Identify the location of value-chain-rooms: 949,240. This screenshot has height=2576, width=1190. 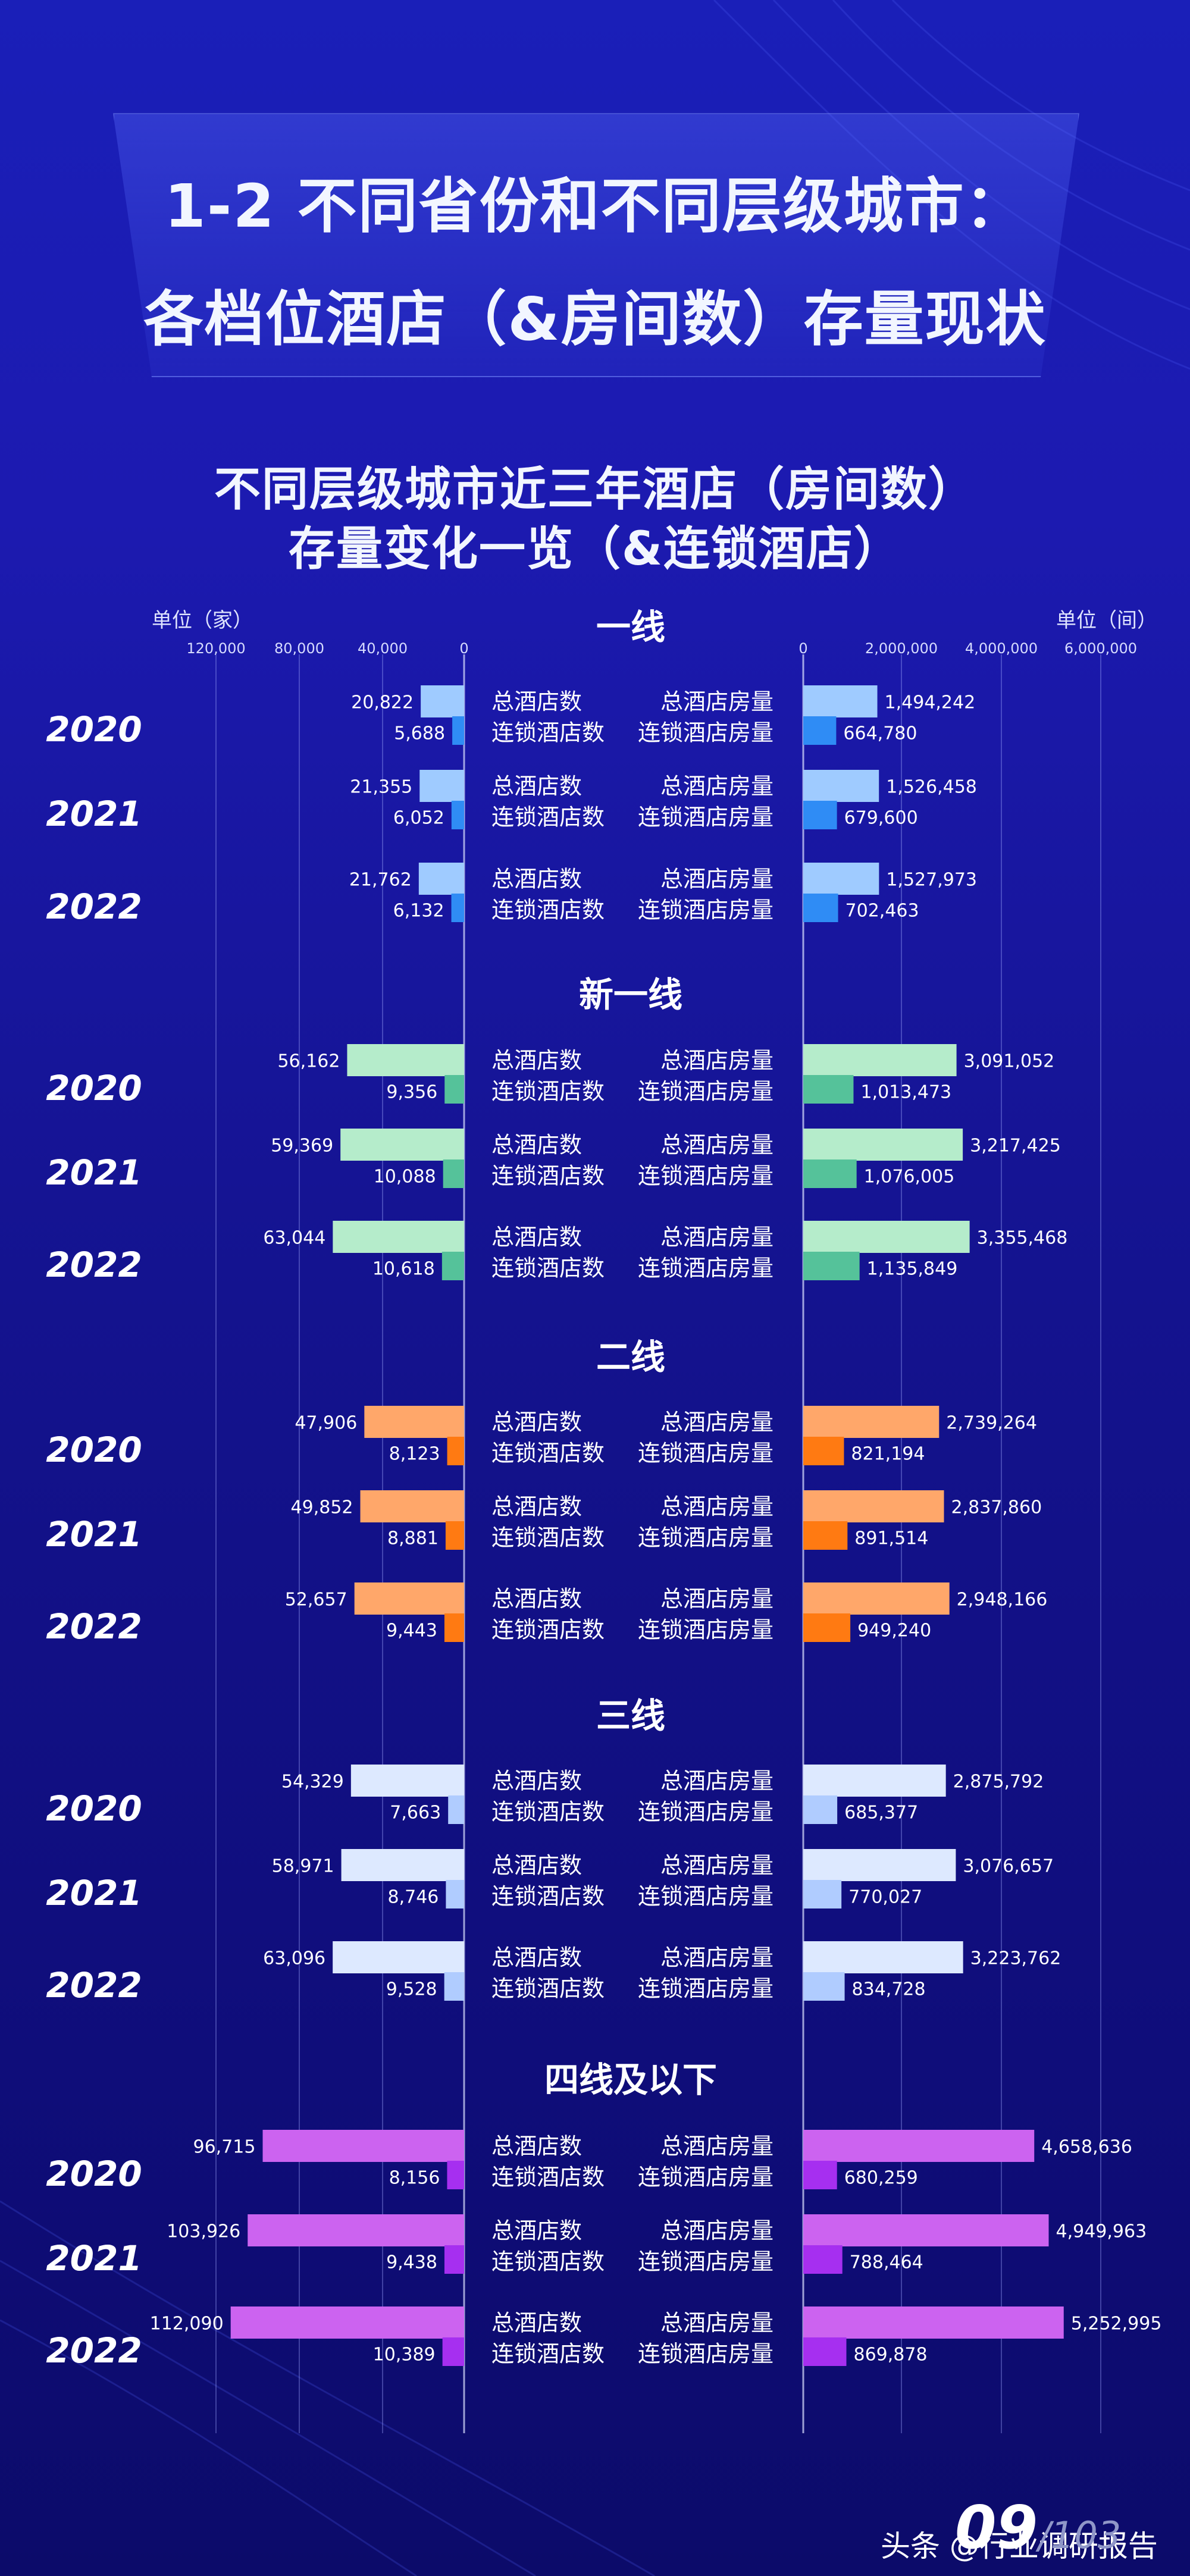
(894, 1631).